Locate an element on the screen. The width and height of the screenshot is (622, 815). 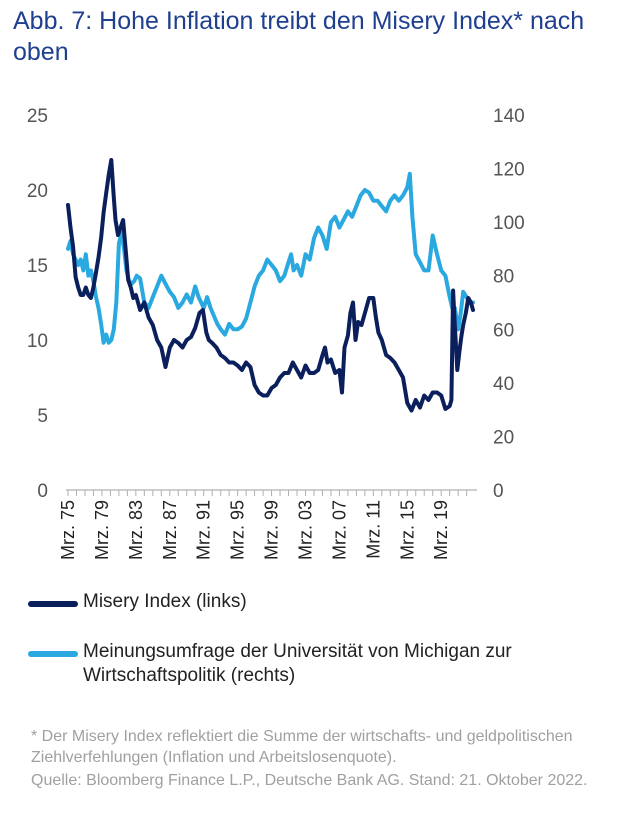
x-tick-label: Mrz. 99 is located at coordinates (272, 530).